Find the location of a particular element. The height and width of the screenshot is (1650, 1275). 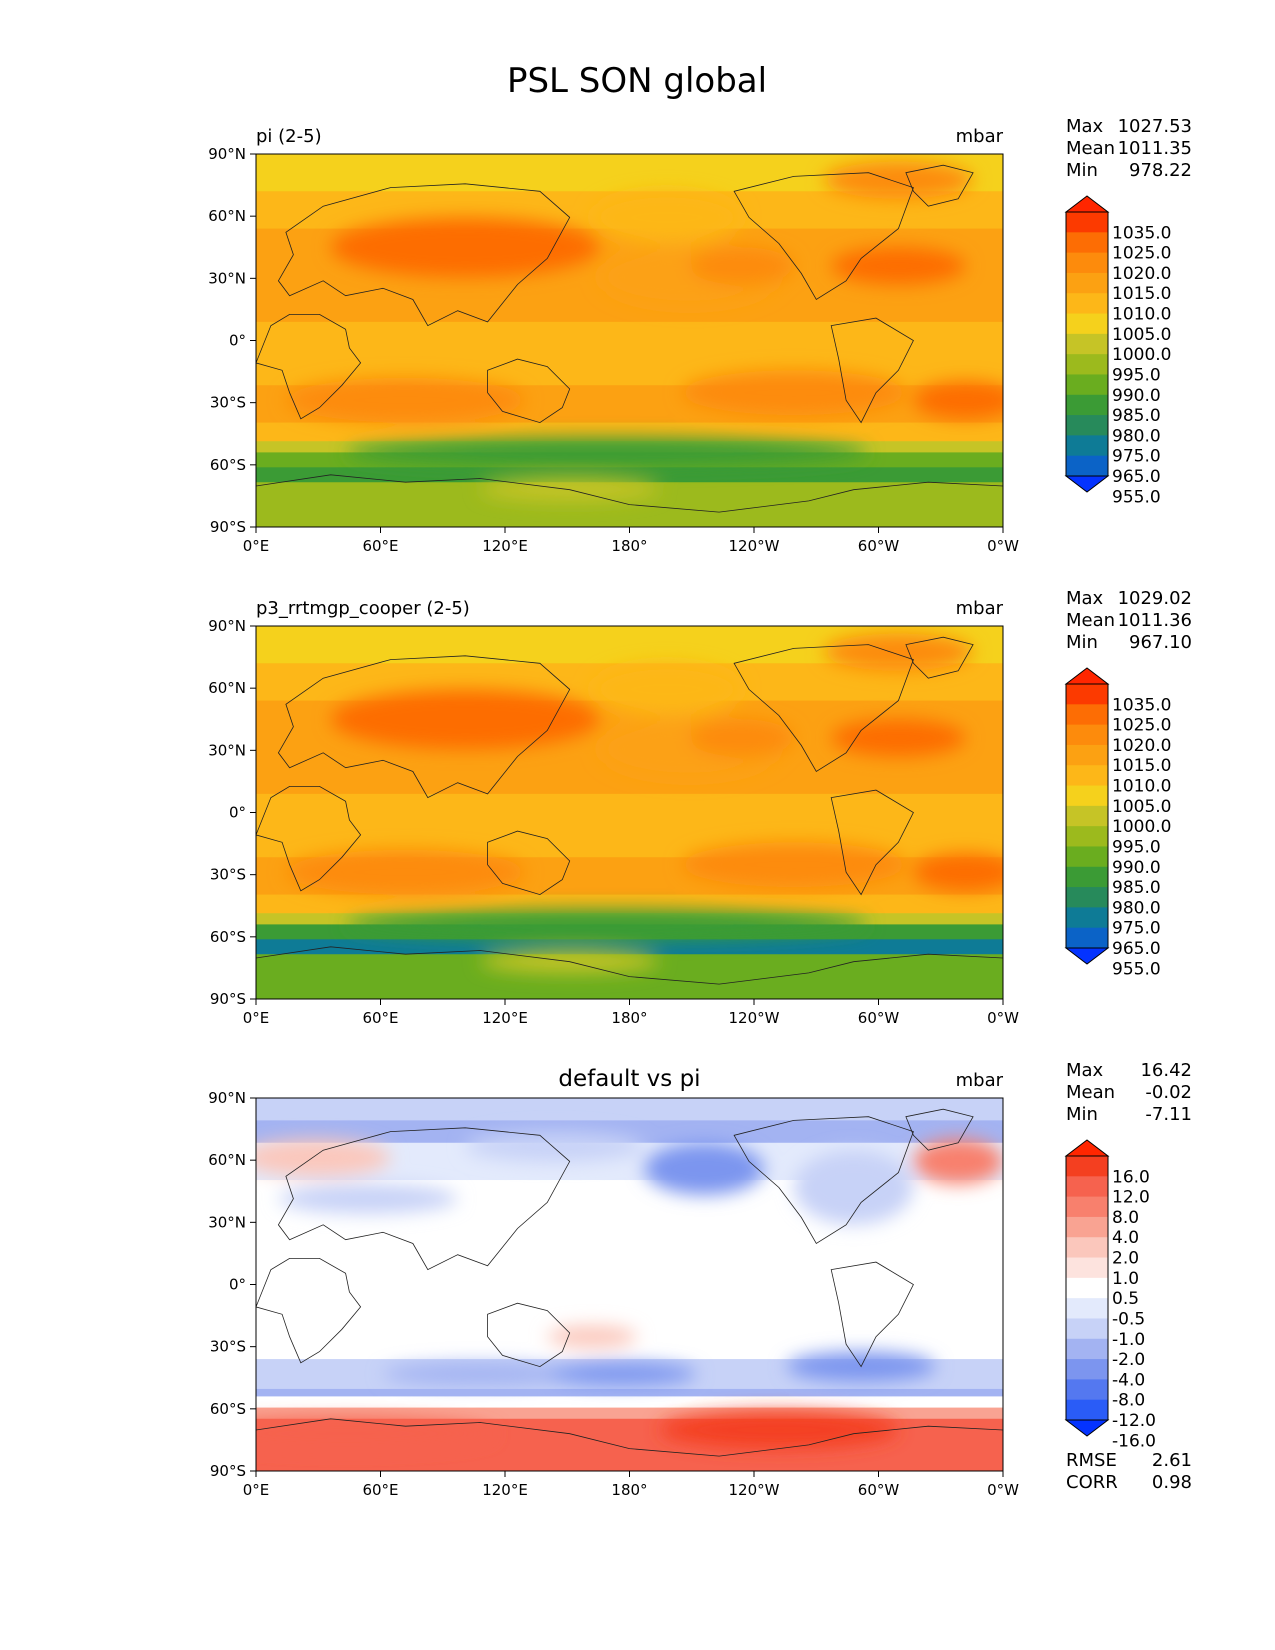

colorbar-tick-label: 16.0 is located at coordinates (1131, 1177).